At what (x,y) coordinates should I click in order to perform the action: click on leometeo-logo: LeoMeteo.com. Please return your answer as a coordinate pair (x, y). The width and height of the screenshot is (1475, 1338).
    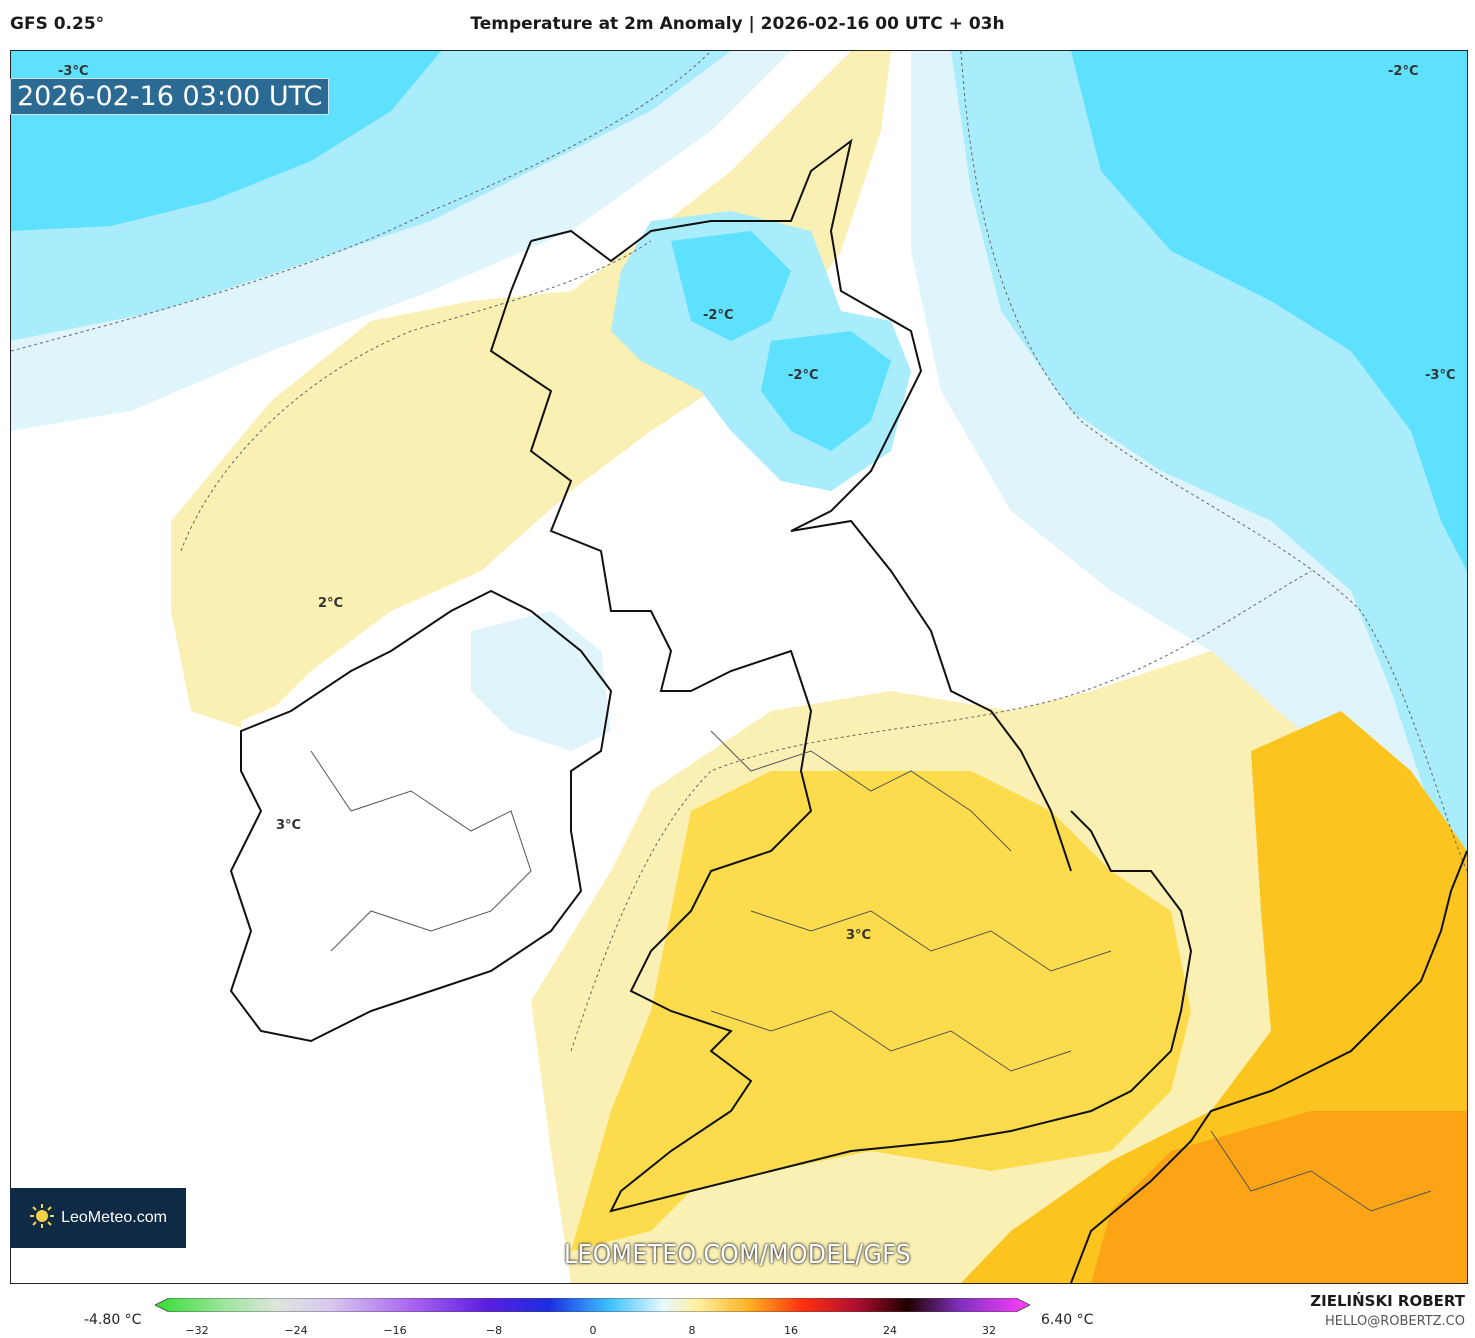
    Looking at the image, I should click on (98, 1218).